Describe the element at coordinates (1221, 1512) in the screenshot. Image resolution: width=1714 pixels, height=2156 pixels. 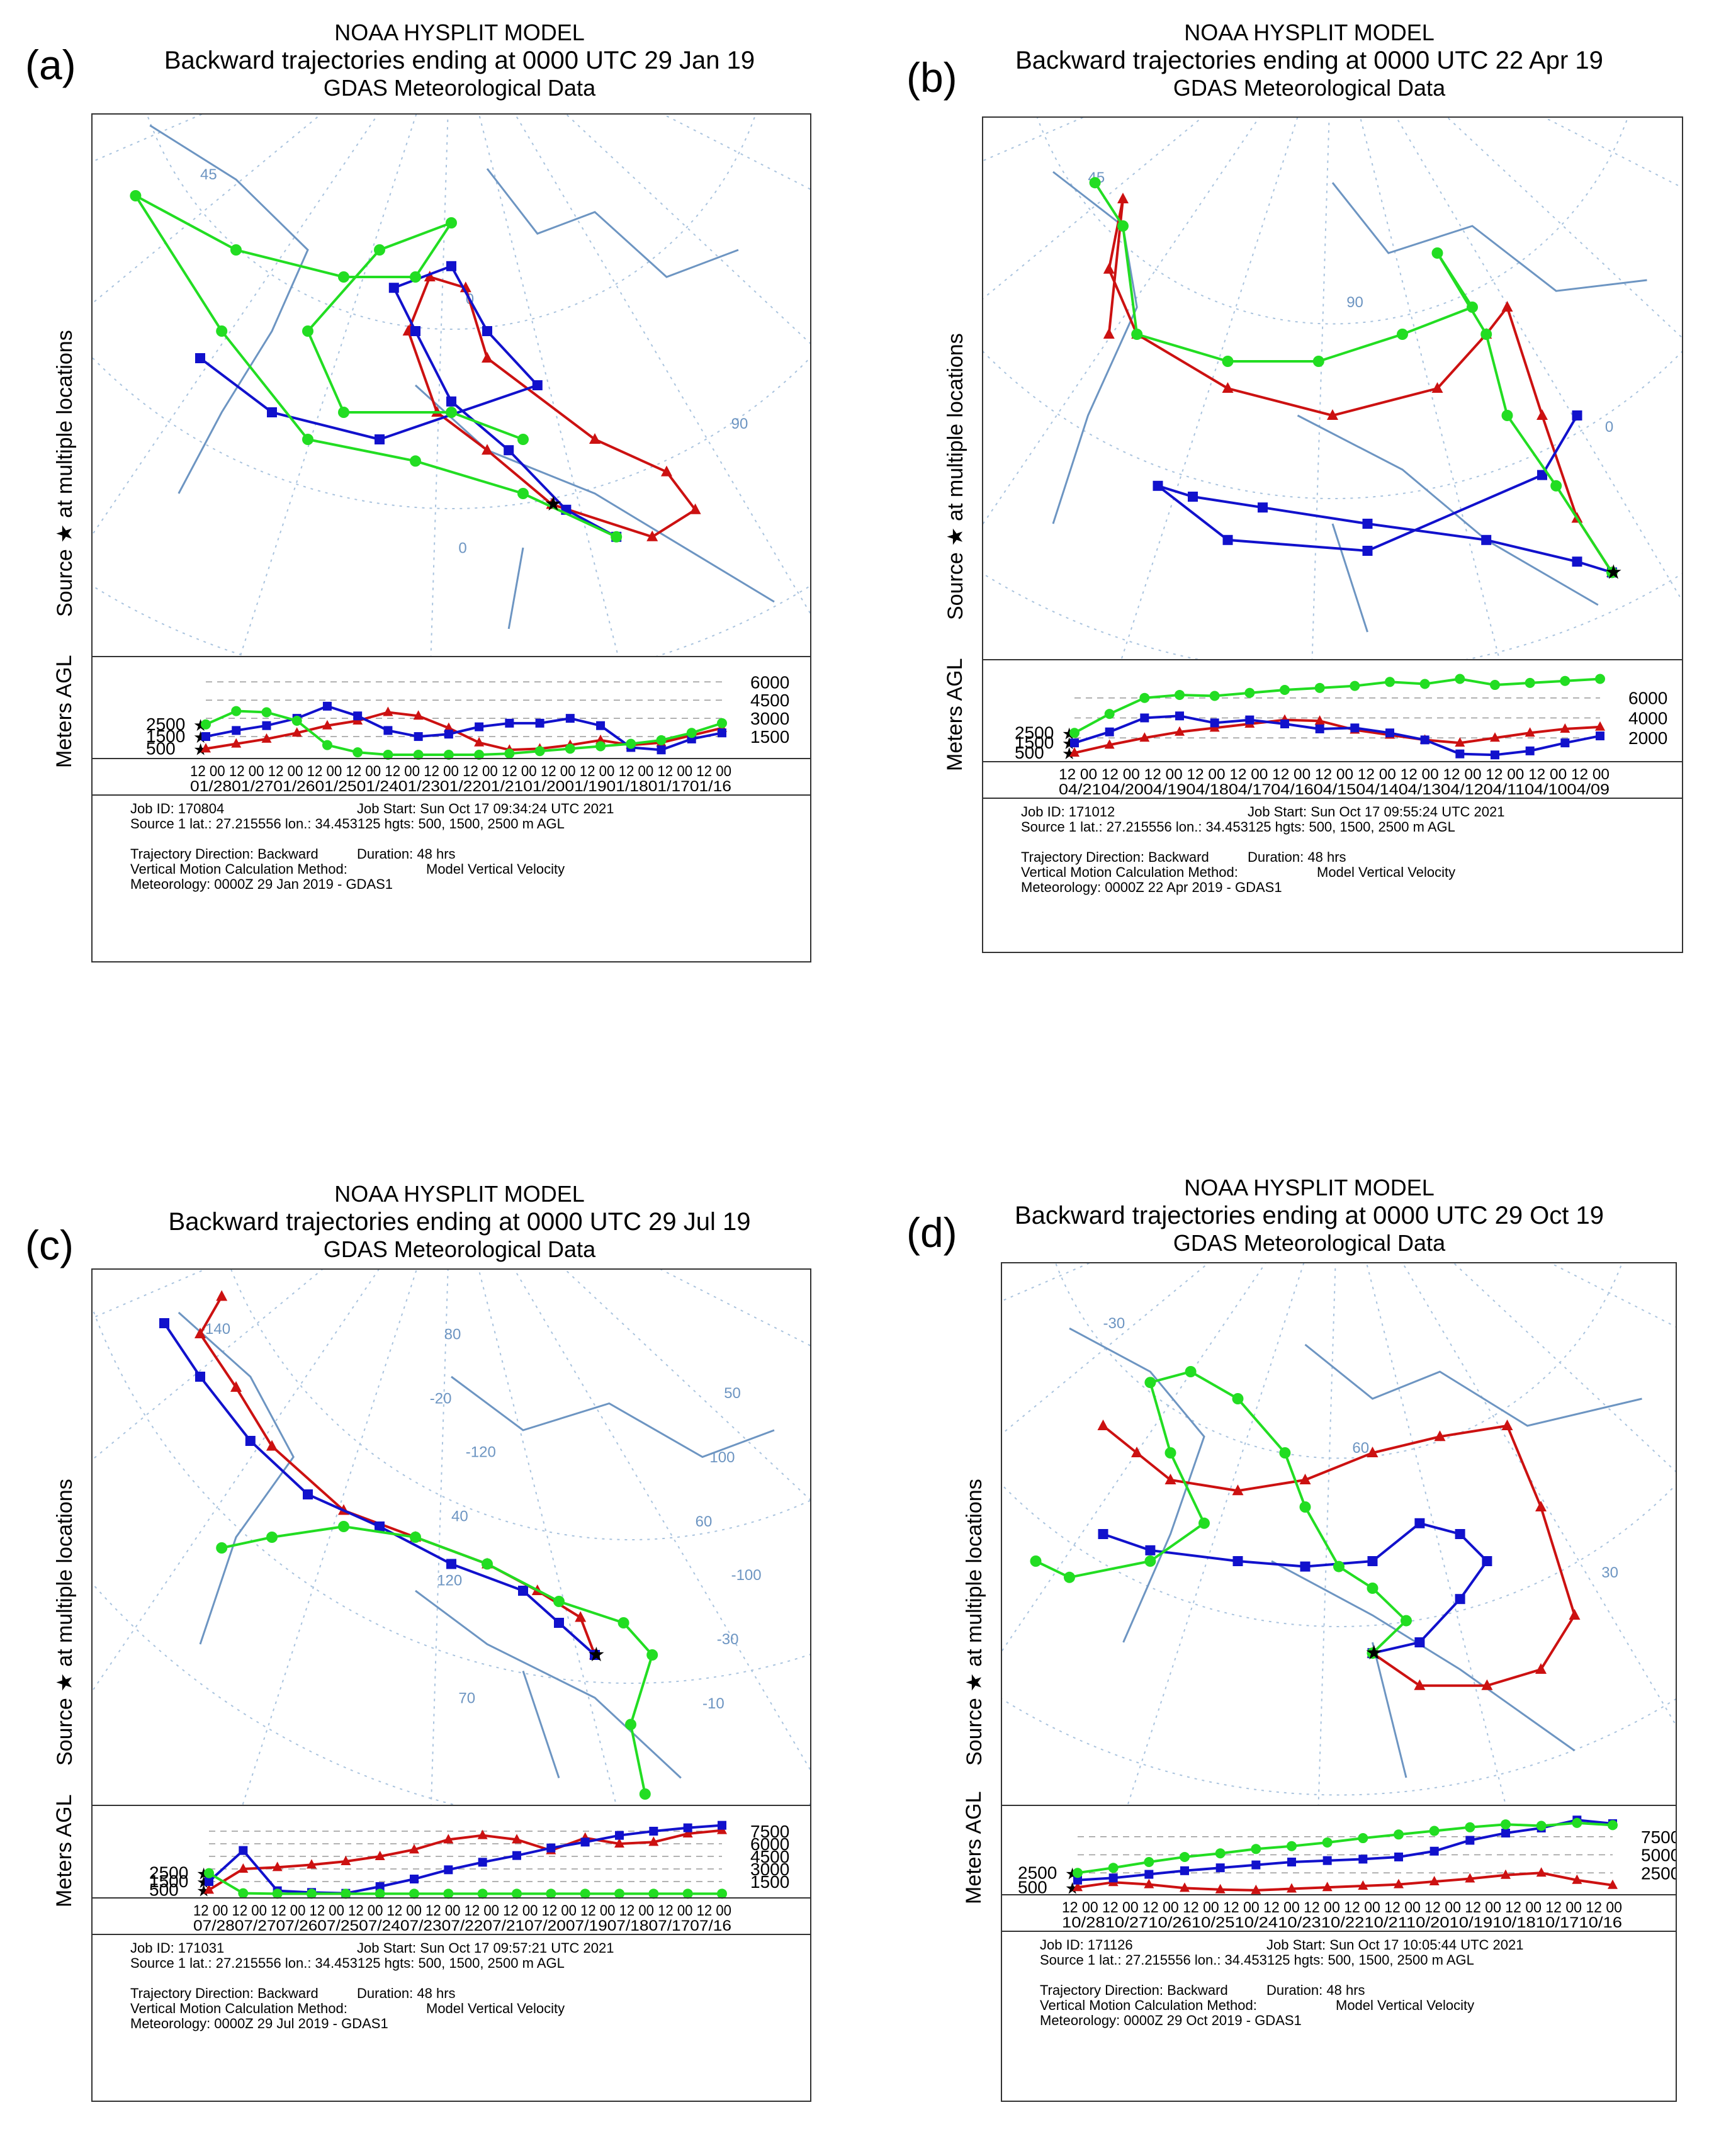
I see `map-trajectory-2500-m` at that location.